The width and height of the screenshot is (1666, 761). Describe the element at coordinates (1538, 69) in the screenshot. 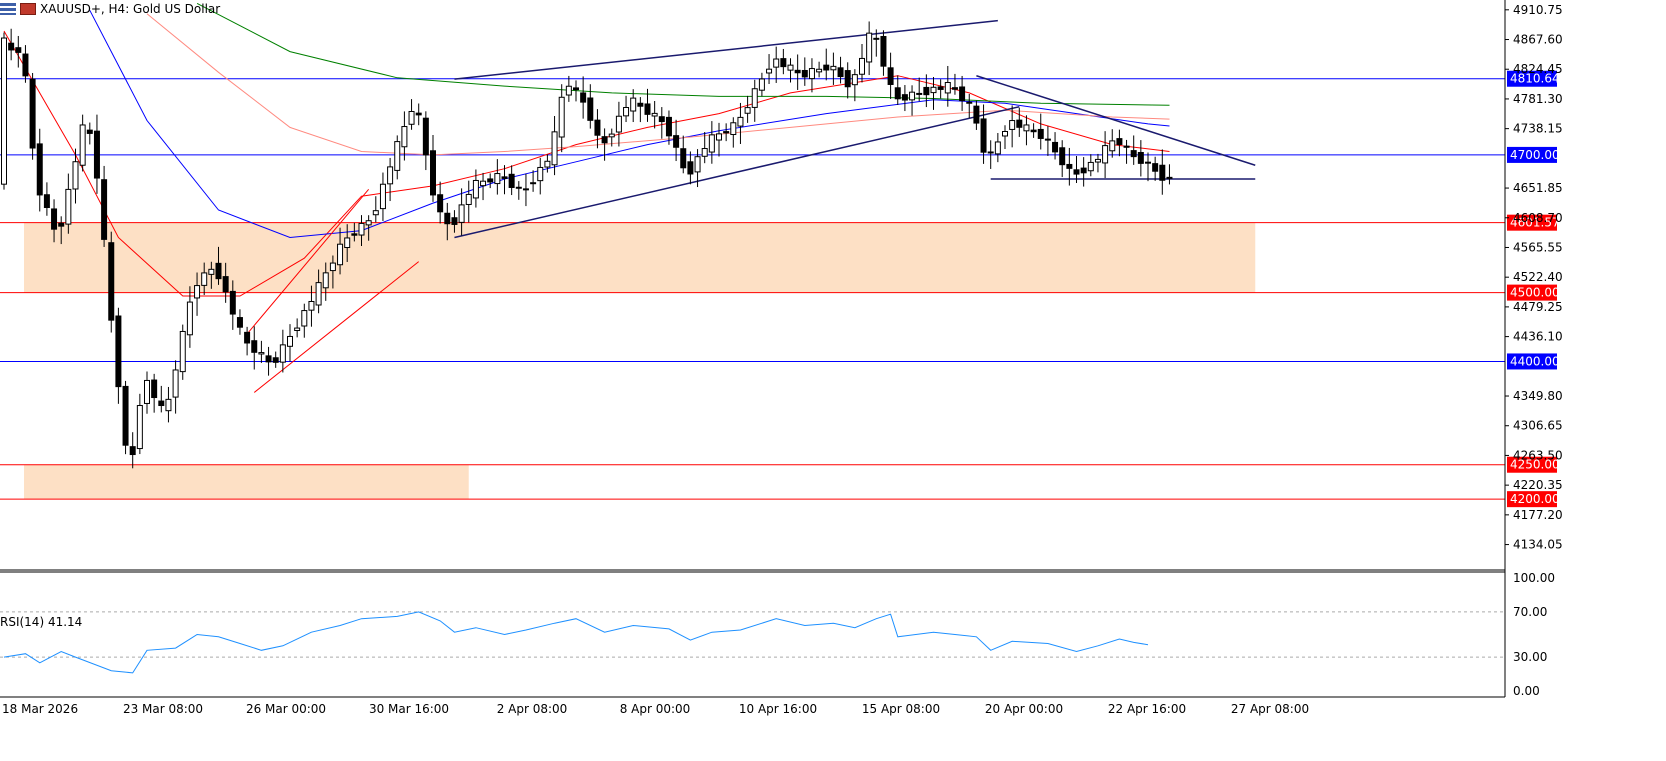

I see `price-tick-label: 4824.45` at that location.